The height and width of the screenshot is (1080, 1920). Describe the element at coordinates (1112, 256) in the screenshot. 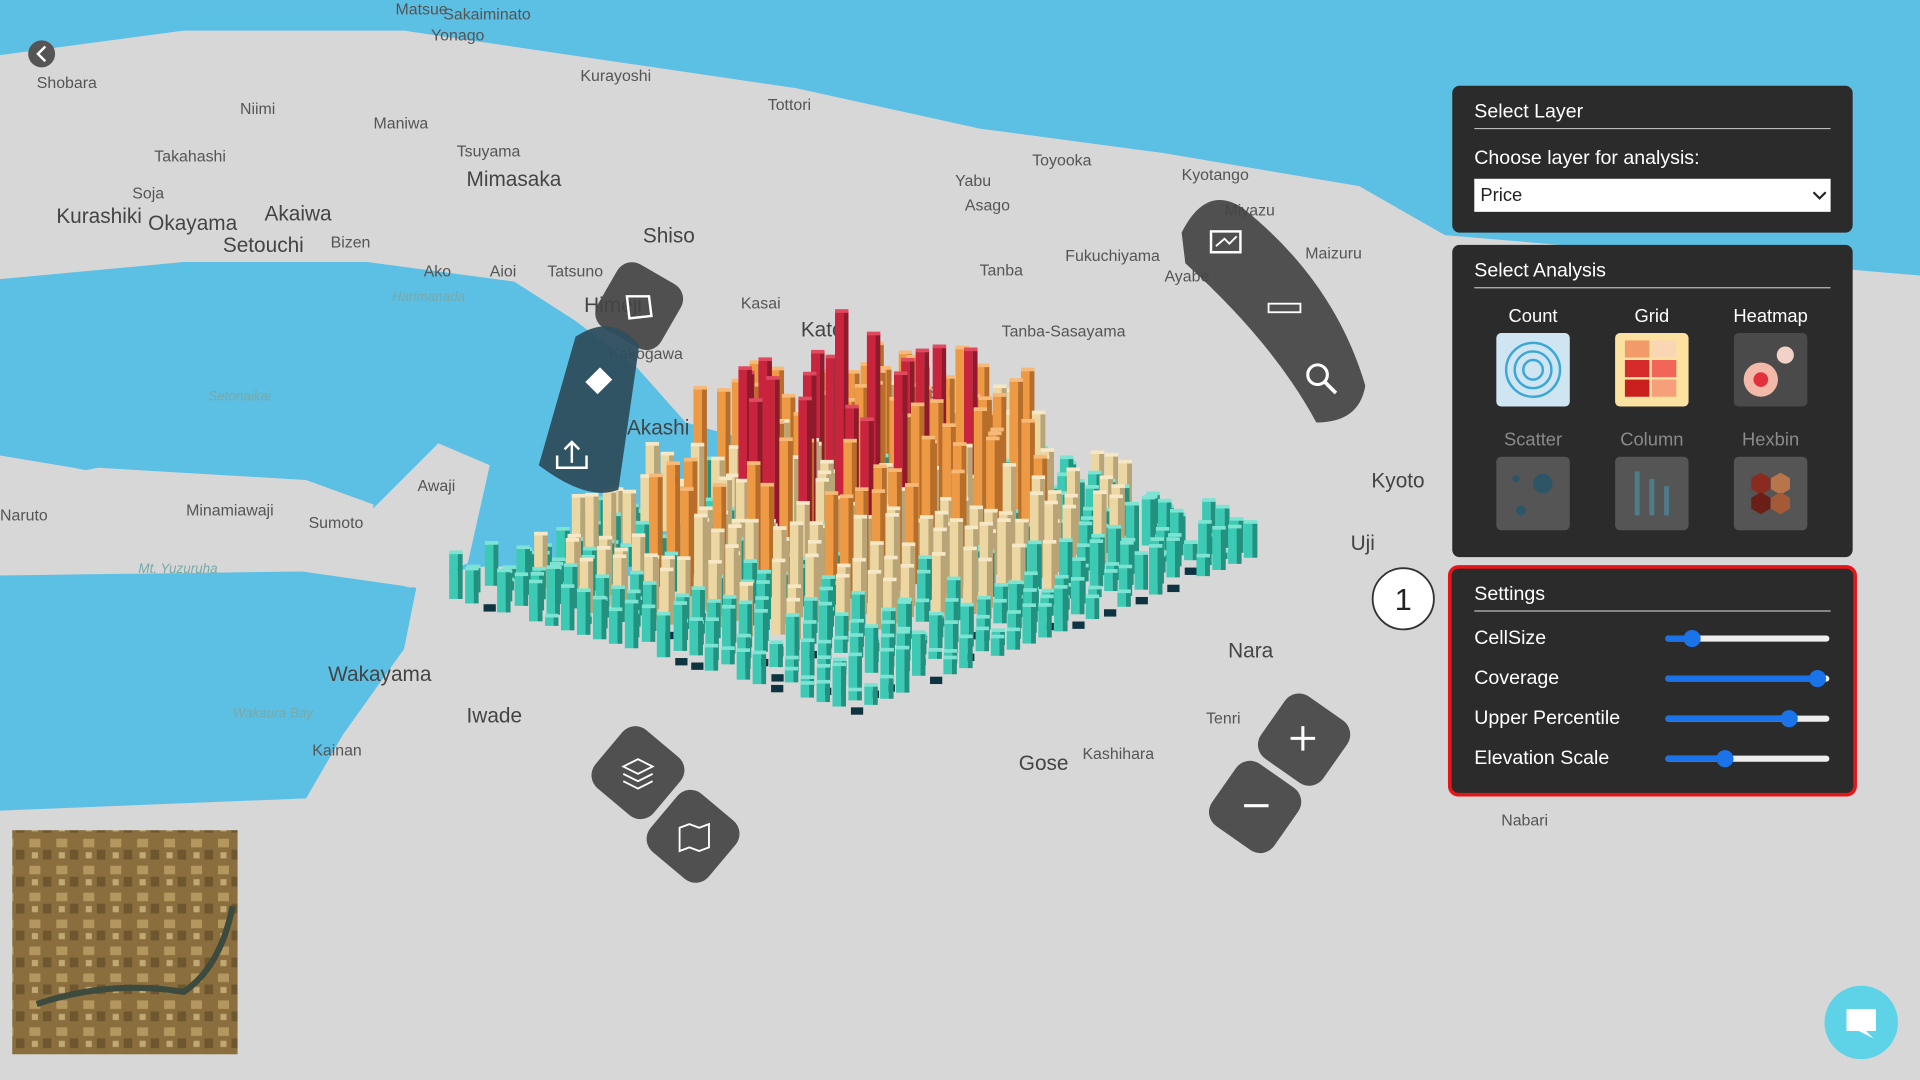

I see `map-label: Fukuchiyama` at that location.